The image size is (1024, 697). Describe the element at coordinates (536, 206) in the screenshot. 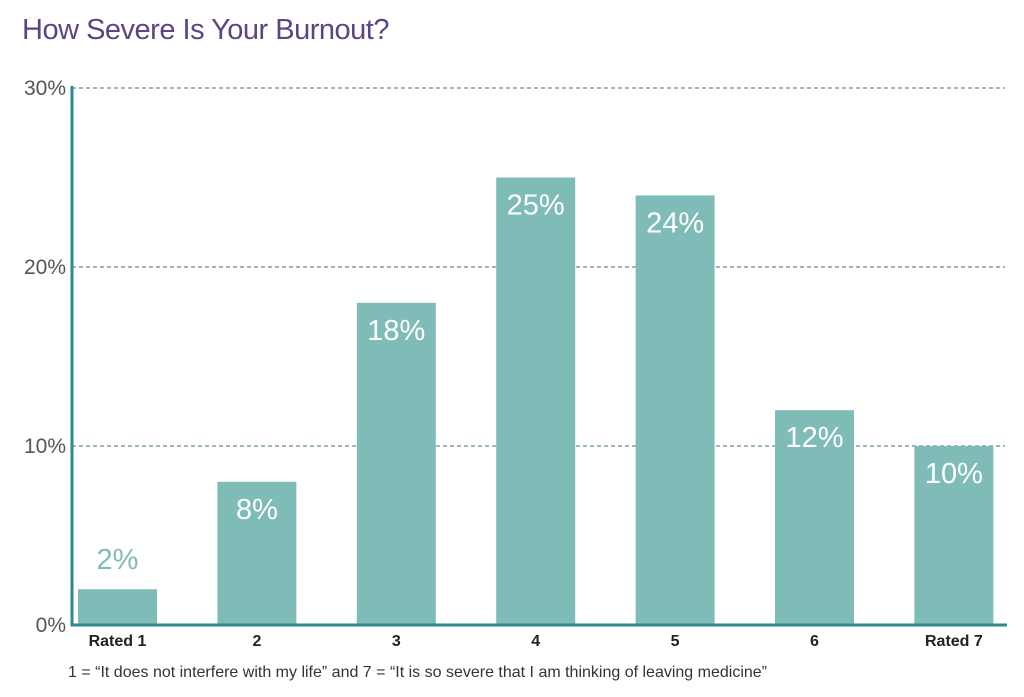

I see `data-label: 25%` at that location.